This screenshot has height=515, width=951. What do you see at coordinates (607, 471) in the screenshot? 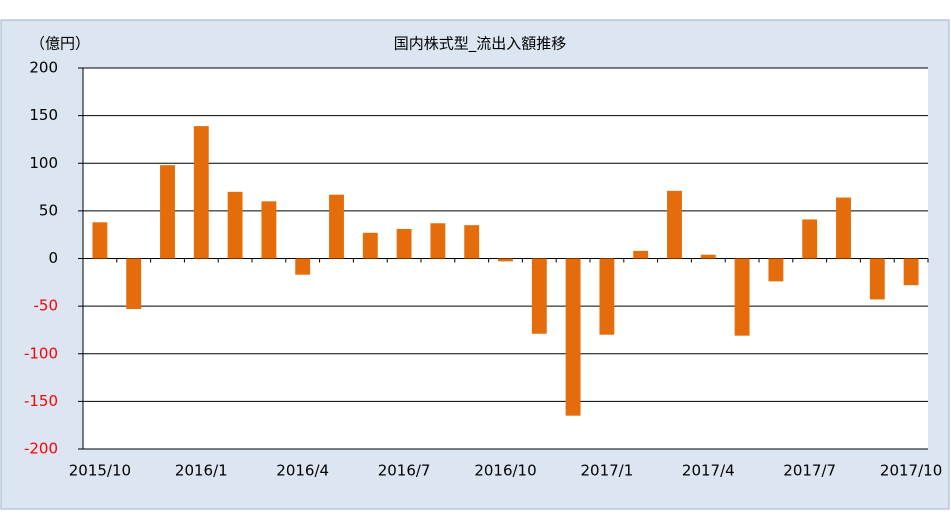
I see `x-tick-label: 2017/1` at bounding box center [607, 471].